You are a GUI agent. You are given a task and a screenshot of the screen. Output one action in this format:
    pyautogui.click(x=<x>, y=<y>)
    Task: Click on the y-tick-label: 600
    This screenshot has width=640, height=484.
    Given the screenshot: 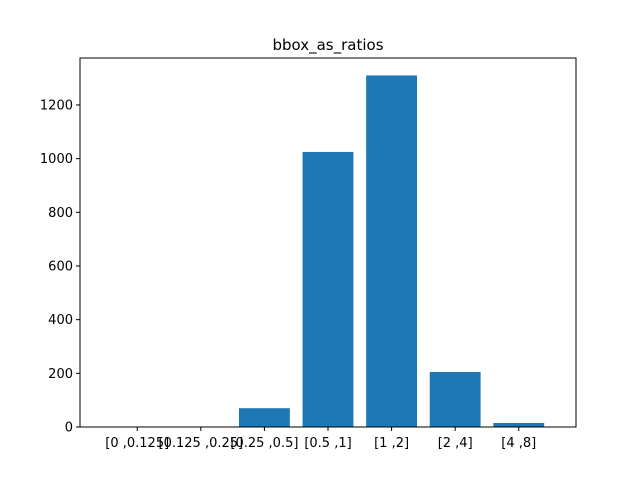 What is the action you would take?
    pyautogui.click(x=60, y=266)
    